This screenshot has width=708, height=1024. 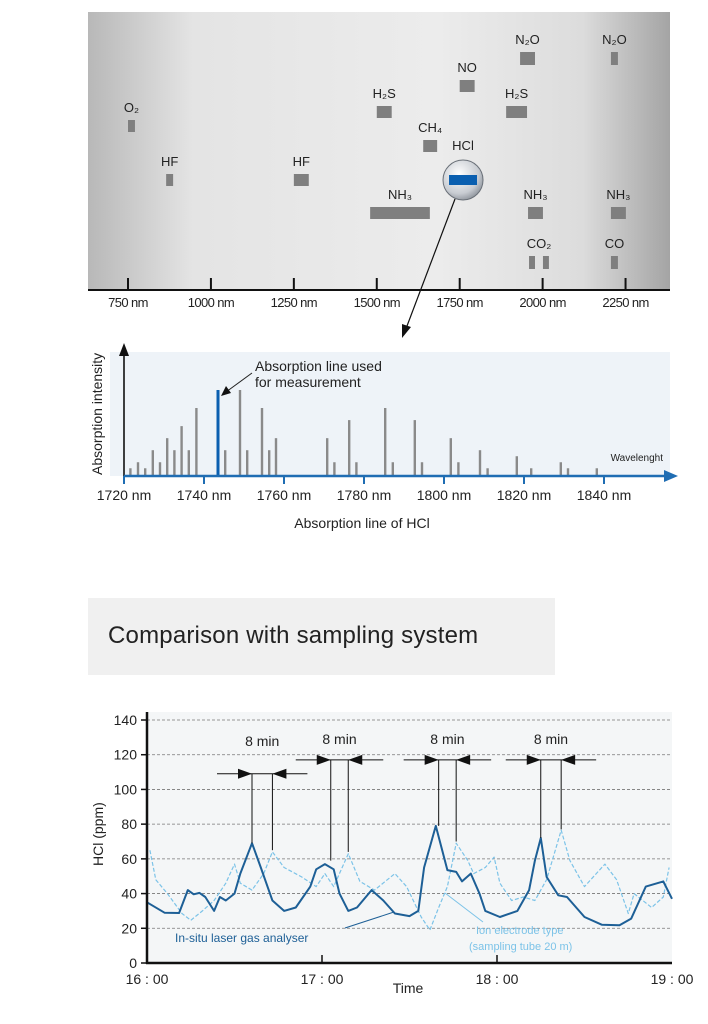 I want to click on y-tick-label: 80, so click(x=129, y=824).